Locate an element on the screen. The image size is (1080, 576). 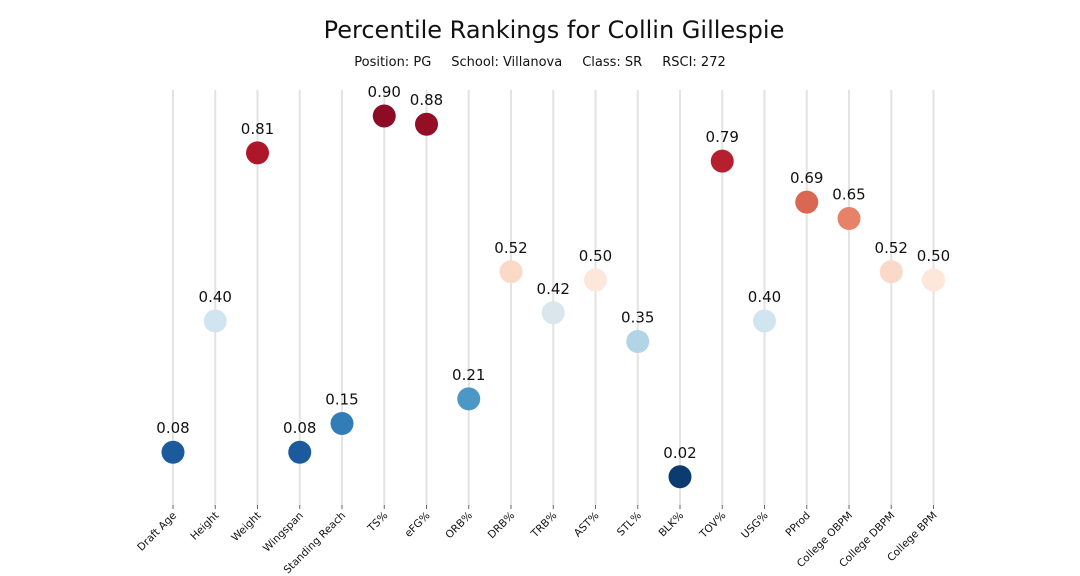
x-tick-label: AST% is located at coordinates (587, 525).